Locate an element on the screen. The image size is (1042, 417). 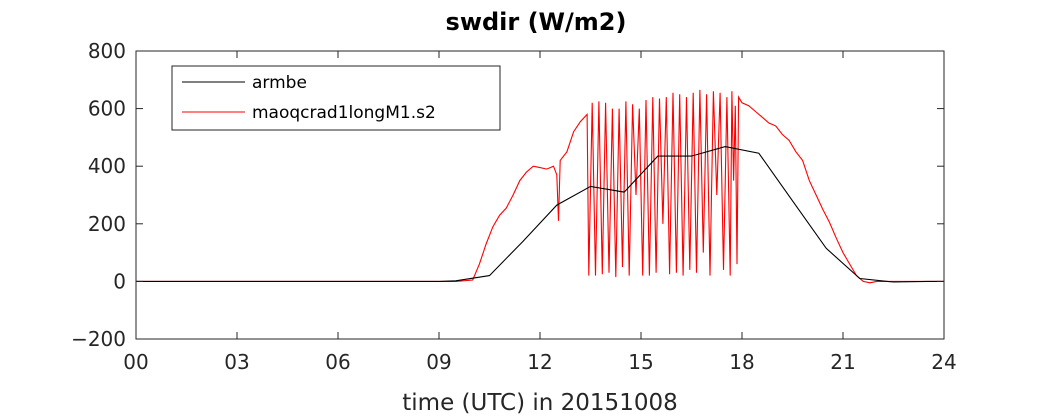
y-tick-label: 600 is located at coordinates (107, 109).